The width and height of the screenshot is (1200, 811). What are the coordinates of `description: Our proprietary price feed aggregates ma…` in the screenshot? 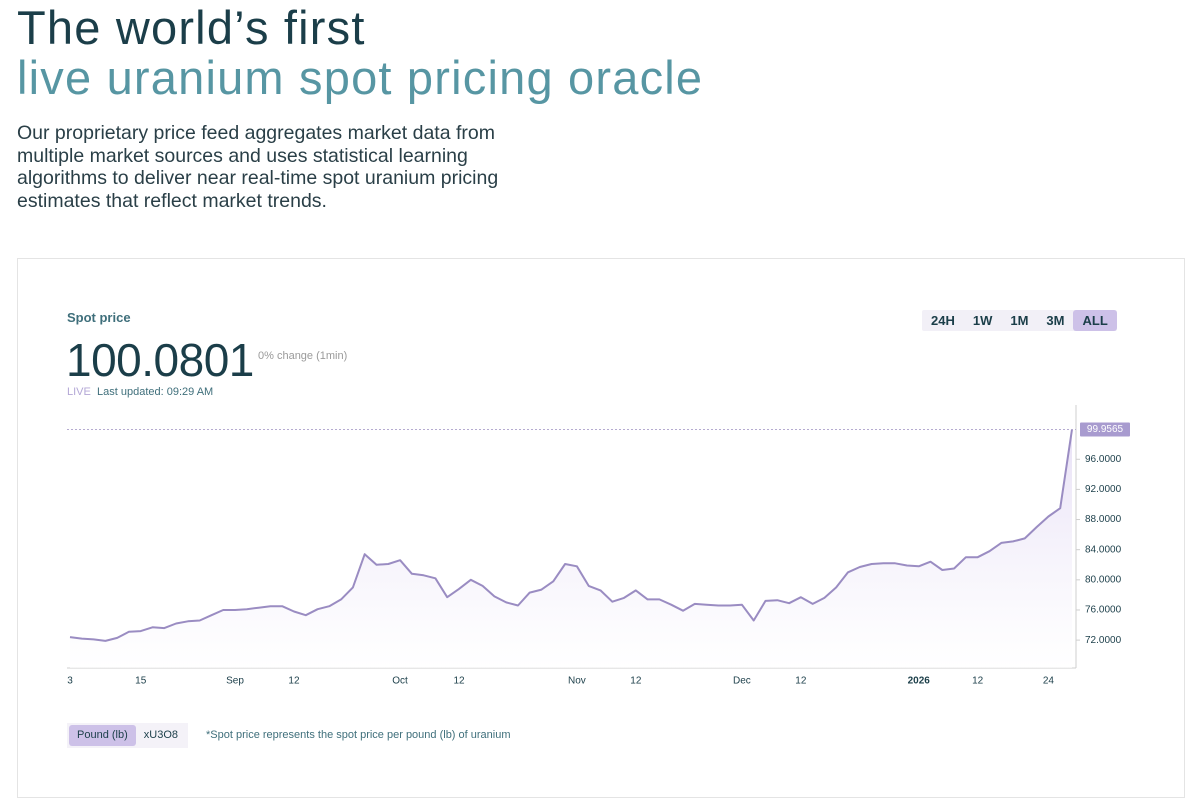 It's located at (257, 167).